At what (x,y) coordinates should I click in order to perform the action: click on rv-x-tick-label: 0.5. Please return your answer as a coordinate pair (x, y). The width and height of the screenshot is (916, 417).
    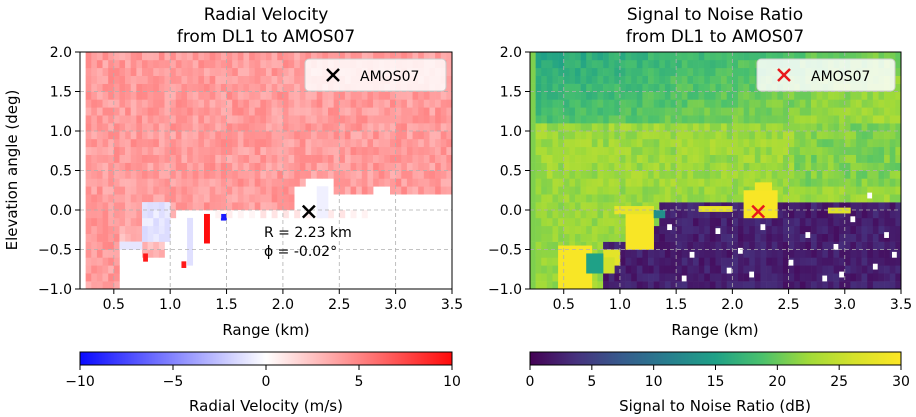
    Looking at the image, I should click on (114, 305).